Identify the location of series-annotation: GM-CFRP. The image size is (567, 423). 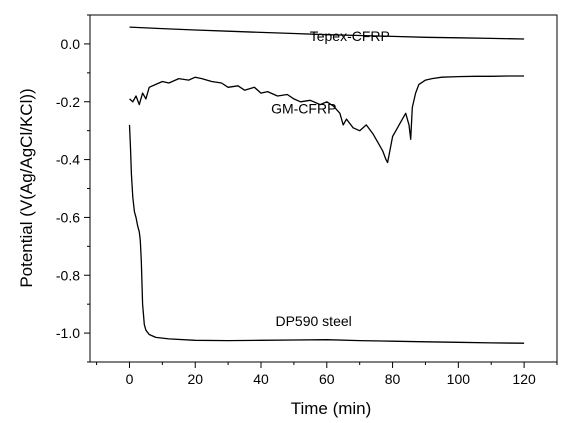
(303, 108).